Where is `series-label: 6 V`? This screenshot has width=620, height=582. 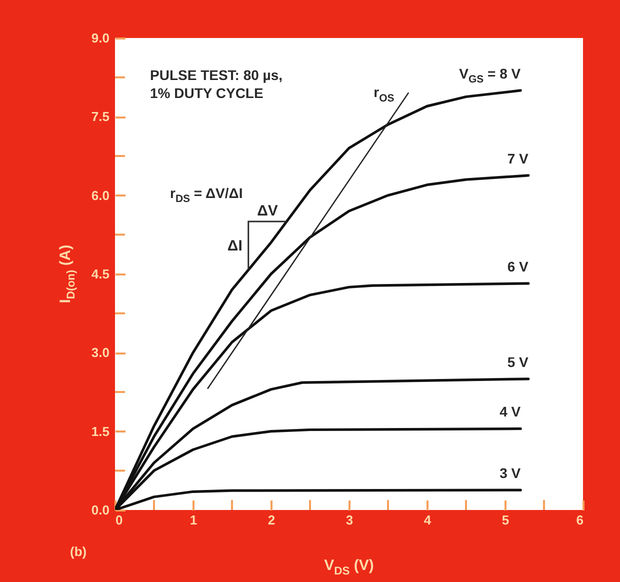 series-label: 6 V is located at coordinates (518, 266).